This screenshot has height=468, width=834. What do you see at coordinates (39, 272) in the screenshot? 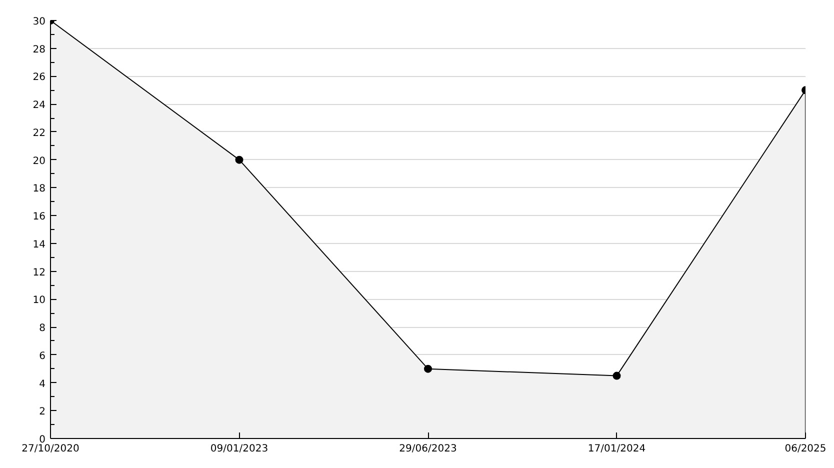
I see `y-tick-label: 12` at bounding box center [39, 272].